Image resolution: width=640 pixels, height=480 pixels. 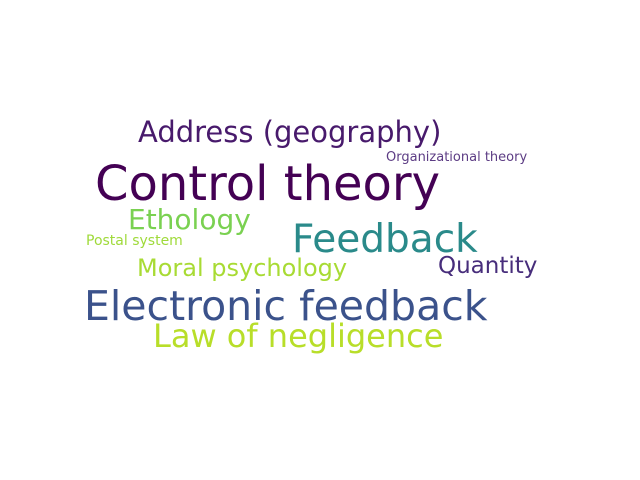 What do you see at coordinates (457, 157) in the screenshot?
I see `word-organizational-theory: Organizational theory` at bounding box center [457, 157].